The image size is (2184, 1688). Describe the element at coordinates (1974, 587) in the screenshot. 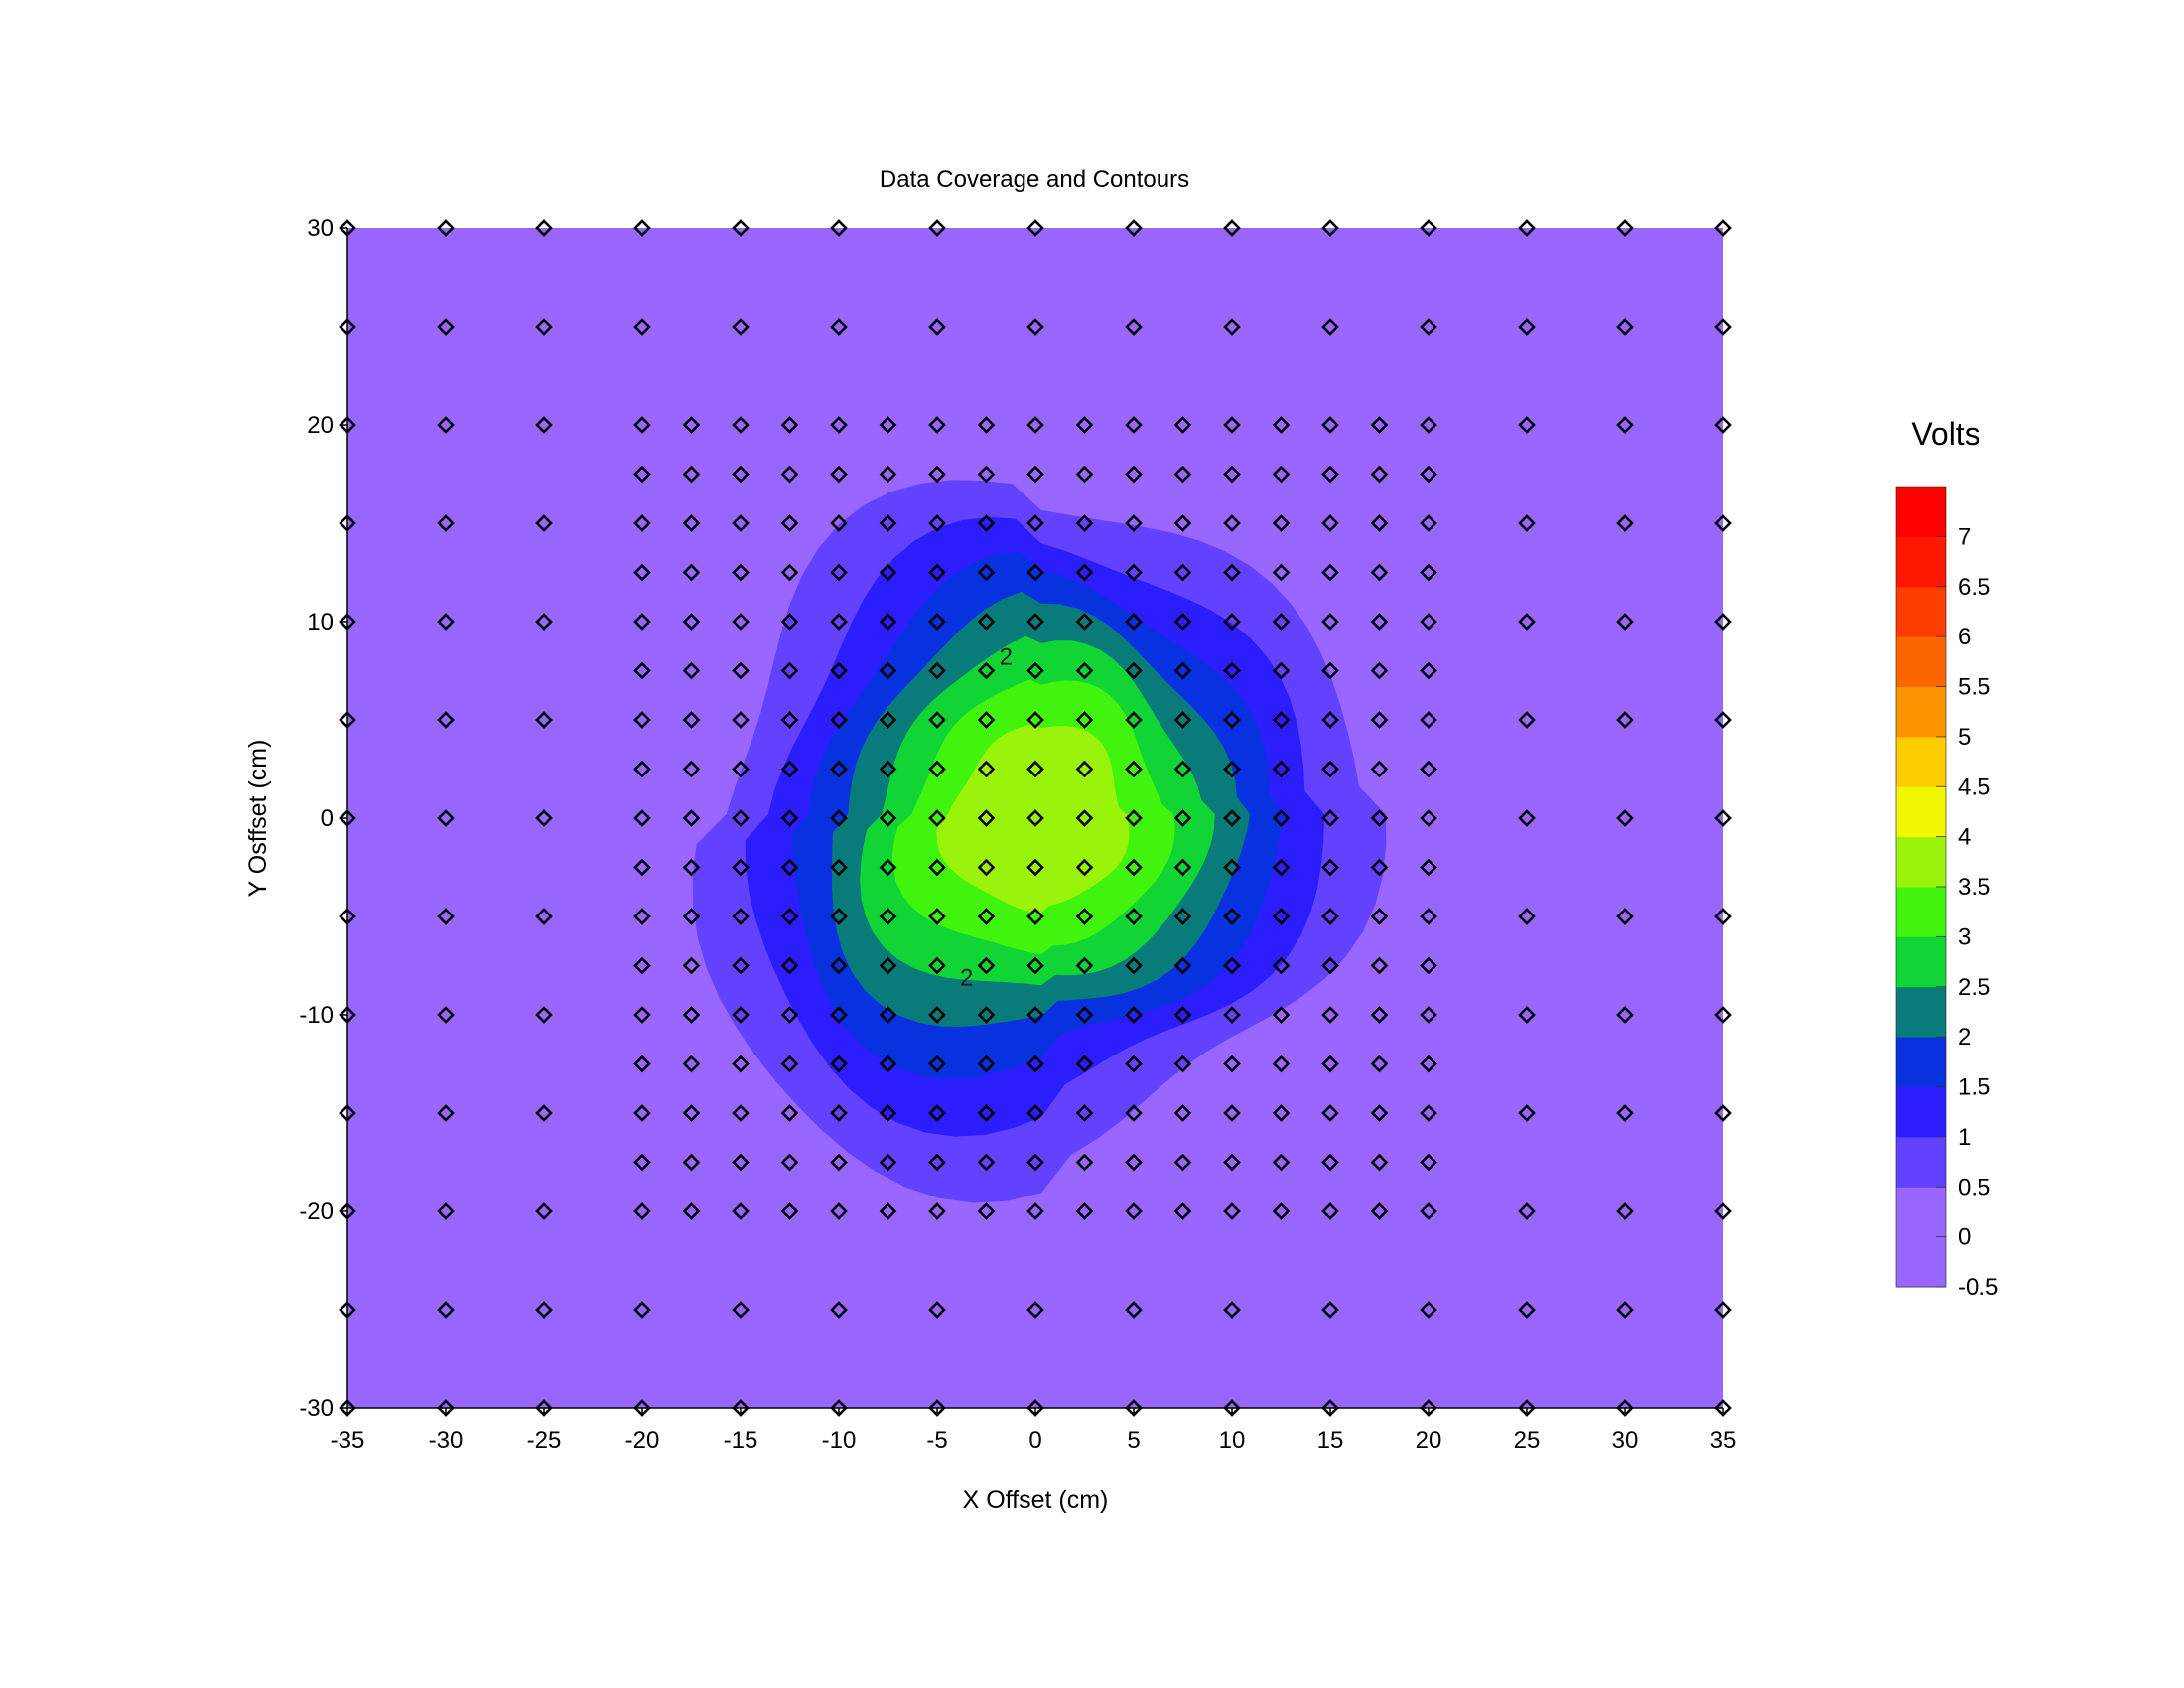

I see `legend-label: 6.5` at that location.